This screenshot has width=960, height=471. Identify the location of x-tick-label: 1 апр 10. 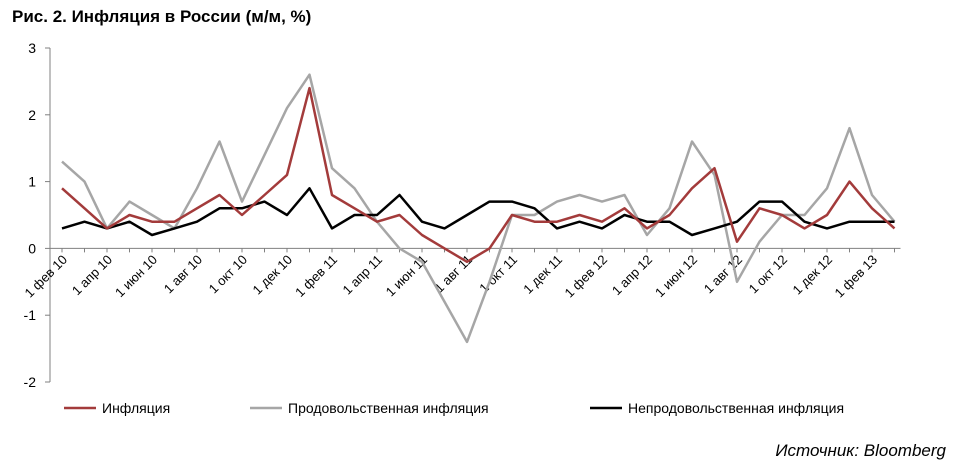
(92, 275).